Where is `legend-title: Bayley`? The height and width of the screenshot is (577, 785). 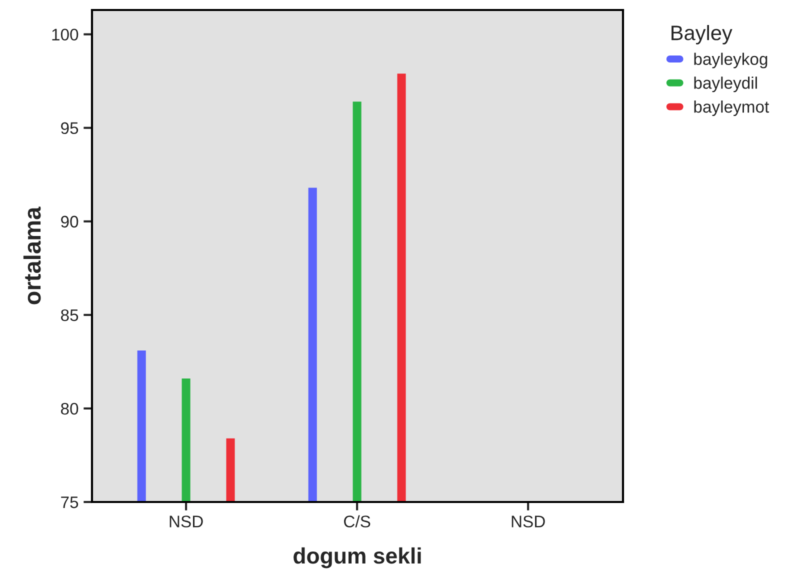 legend-title: Bayley is located at coordinates (702, 34).